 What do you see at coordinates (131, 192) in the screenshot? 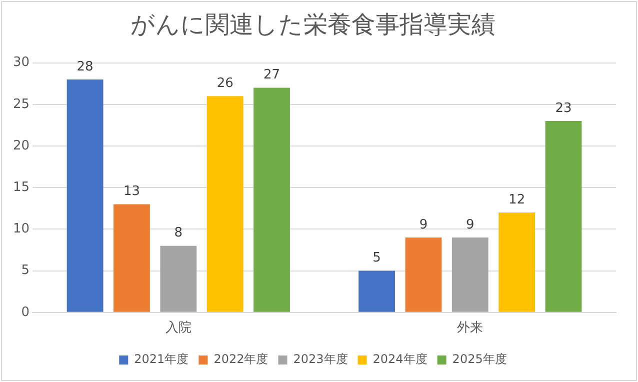
I see `data-label: 13` at bounding box center [131, 192].